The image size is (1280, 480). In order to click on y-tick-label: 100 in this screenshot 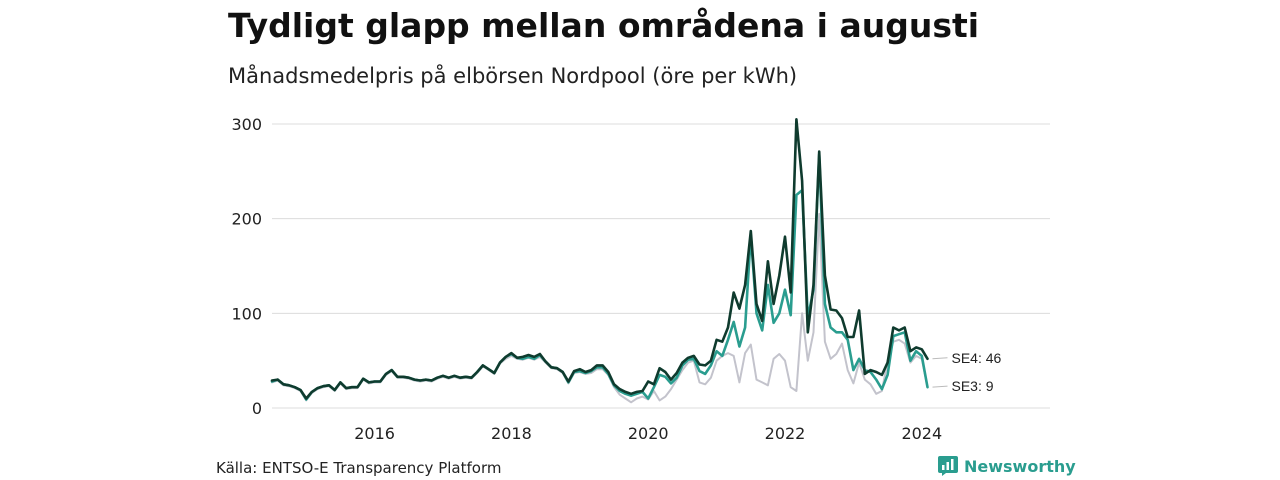, I will do `click(246, 313)`.